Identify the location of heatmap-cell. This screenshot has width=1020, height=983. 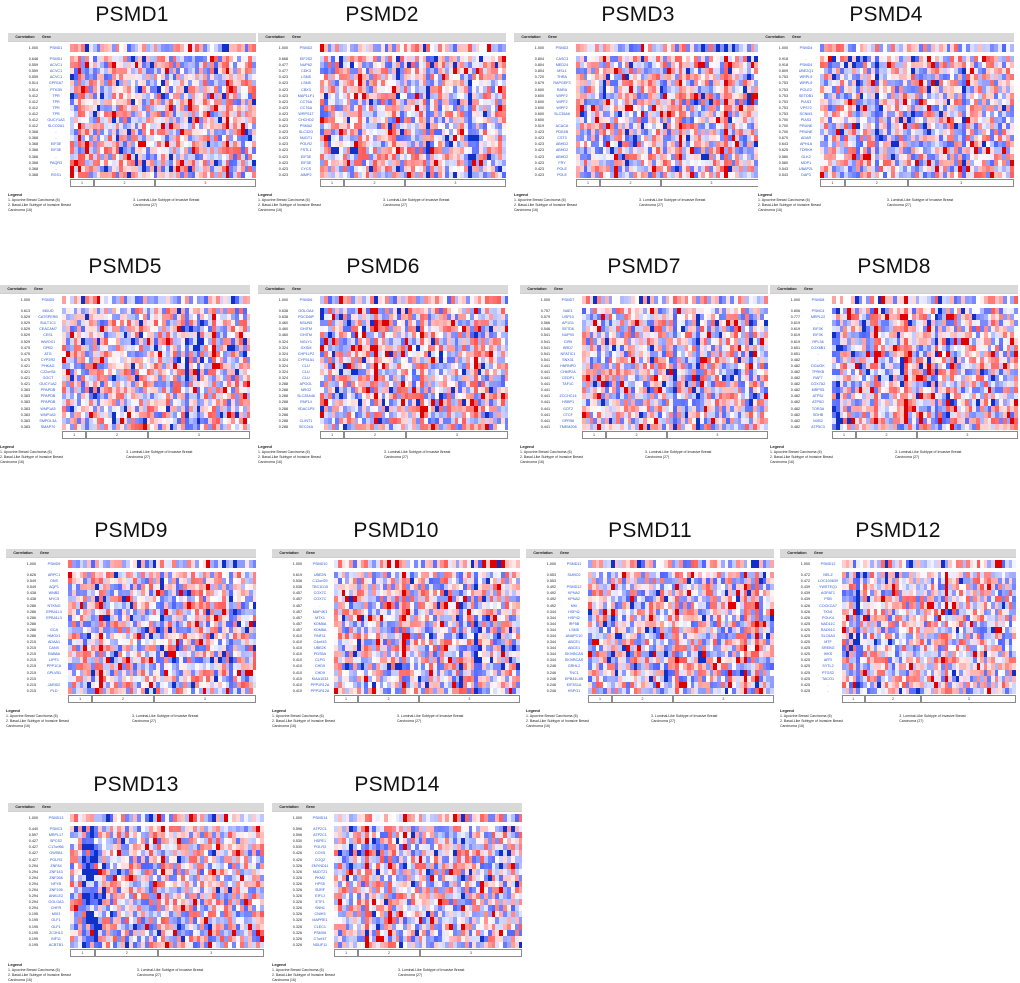
(249, 300).